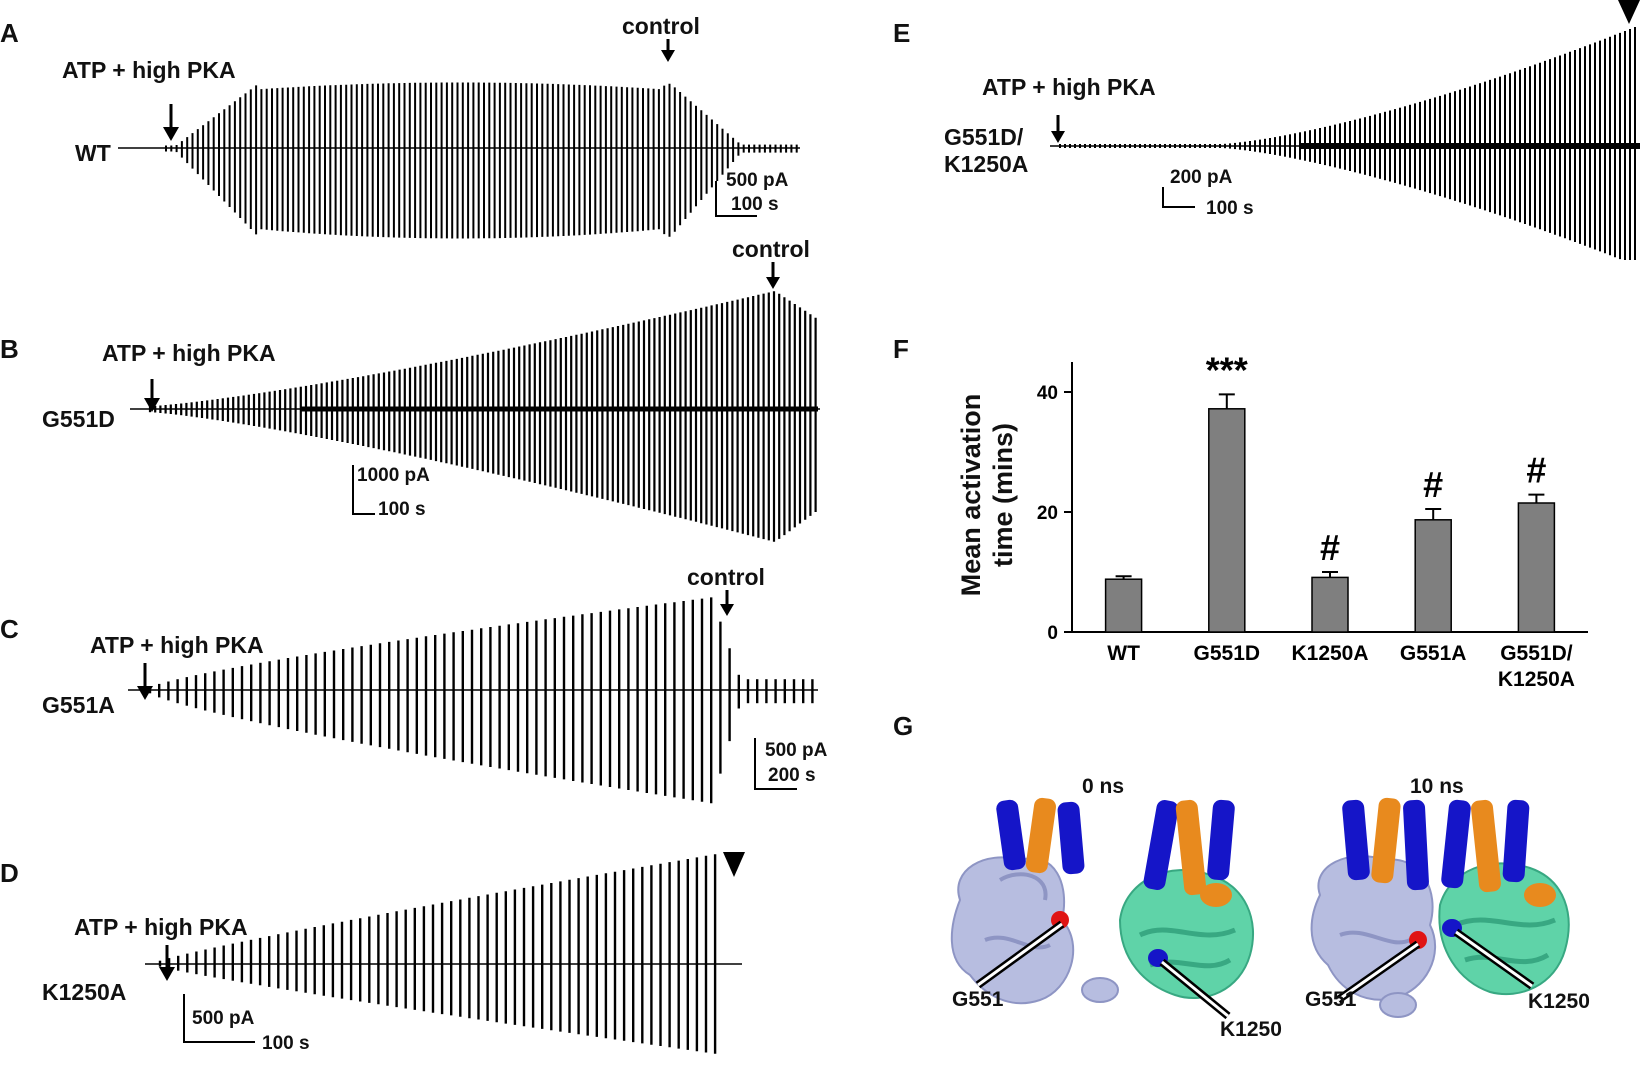 This screenshot has width=1650, height=1075. Describe the element at coordinates (9, 349) in the screenshot. I see `panel-letter-b: B` at that location.